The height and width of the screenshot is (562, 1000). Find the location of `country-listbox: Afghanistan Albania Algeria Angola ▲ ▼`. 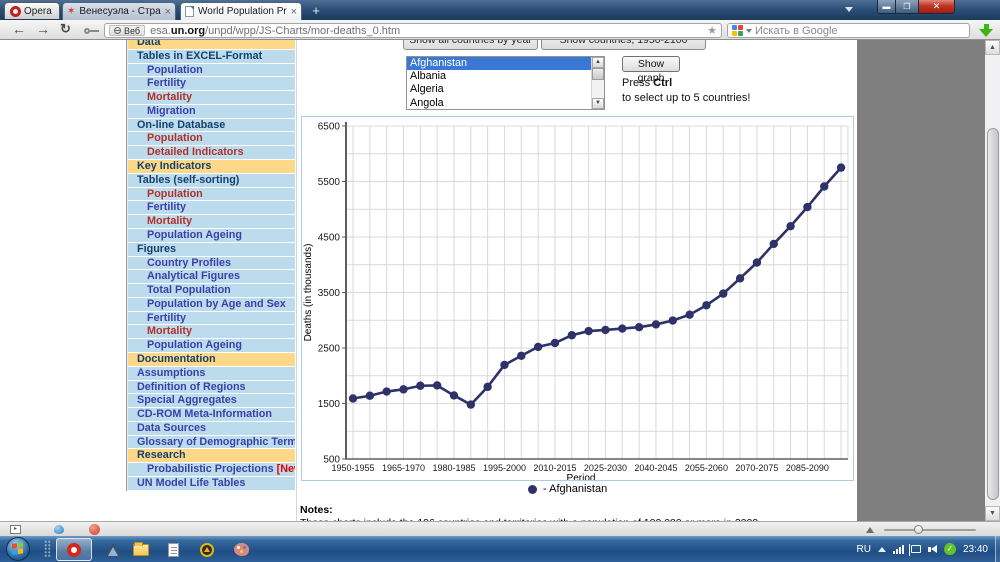

country-listbox: Afghanistan Albania Algeria Angola ▲ ▼ is located at coordinates (505, 83).